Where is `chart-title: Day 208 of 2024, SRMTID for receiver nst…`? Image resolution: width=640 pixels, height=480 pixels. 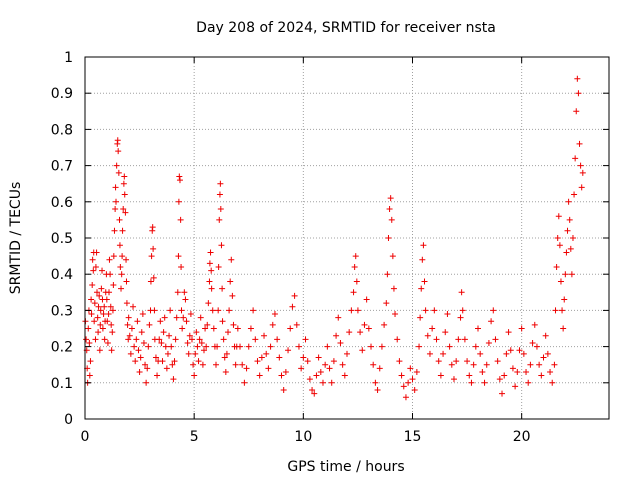
chart-title: Day 208 of 2024, SRMTID for receiver nst… is located at coordinates (346, 28).